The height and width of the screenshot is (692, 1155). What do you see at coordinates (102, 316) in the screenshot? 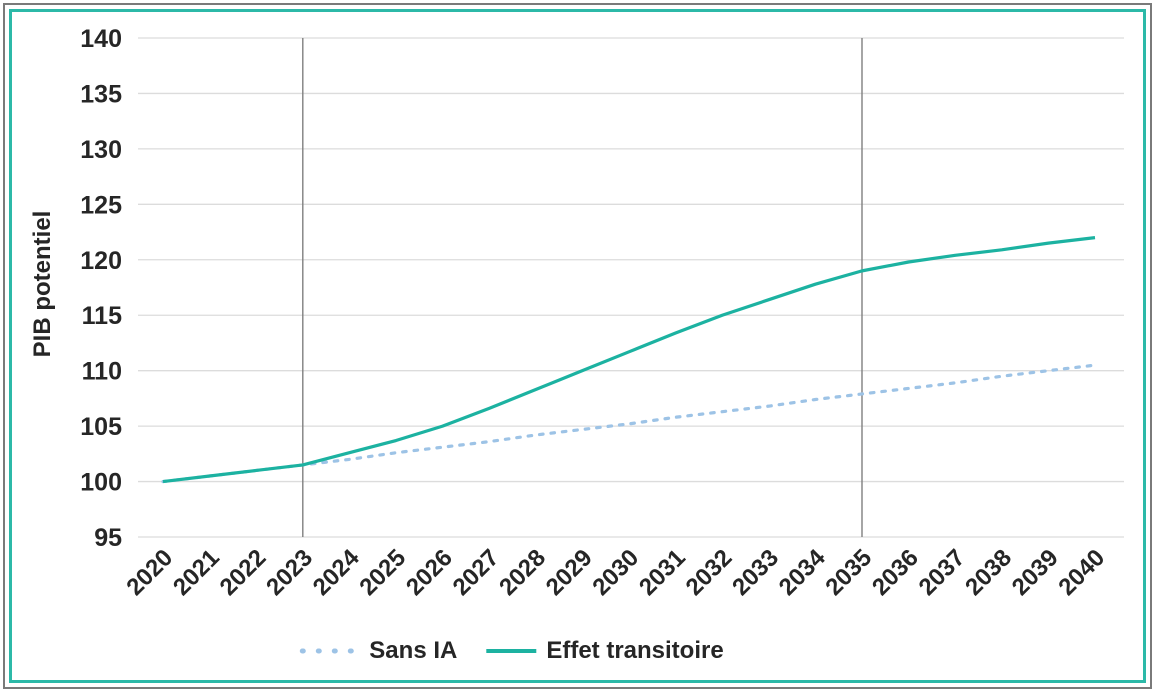
I see `y-tick-label: 115` at bounding box center [102, 316].